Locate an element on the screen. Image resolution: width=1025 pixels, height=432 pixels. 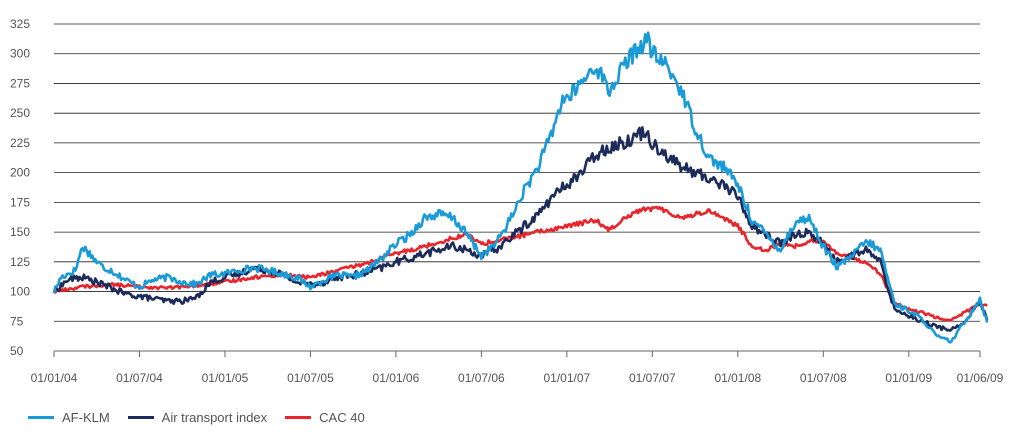
x-tick-label-1: 01/07/04 is located at coordinates (139, 378).